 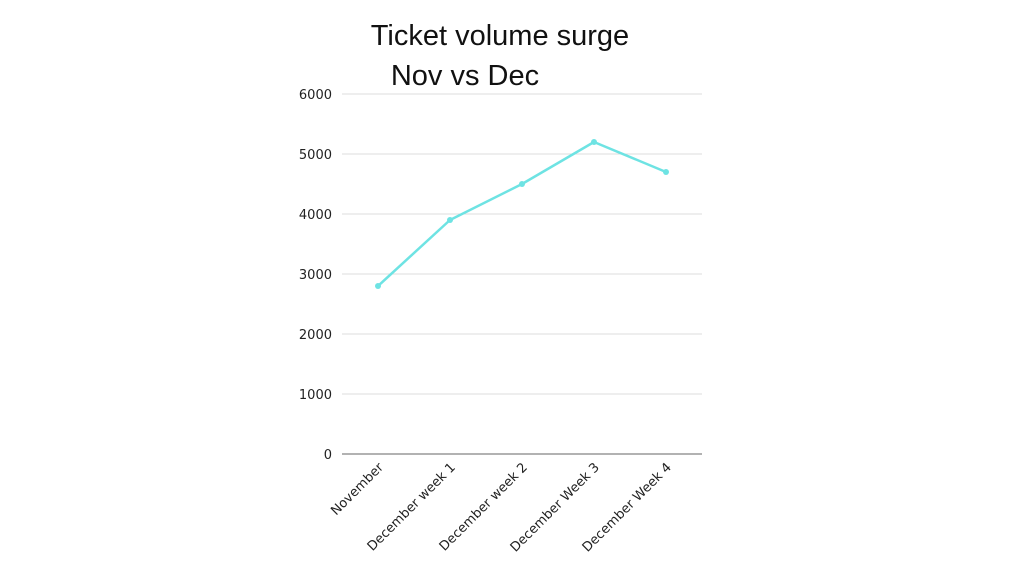 I want to click on y-axis-ticks: 0 1000 2000 3000 4000 5000 6000, so click(x=315, y=275).